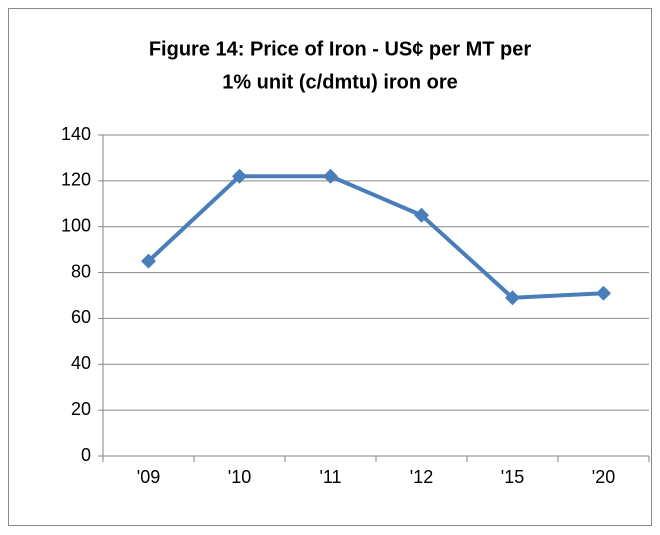 This screenshot has width=660, height=535. Describe the element at coordinates (148, 477) in the screenshot. I see `x-tick-label: '09` at that location.